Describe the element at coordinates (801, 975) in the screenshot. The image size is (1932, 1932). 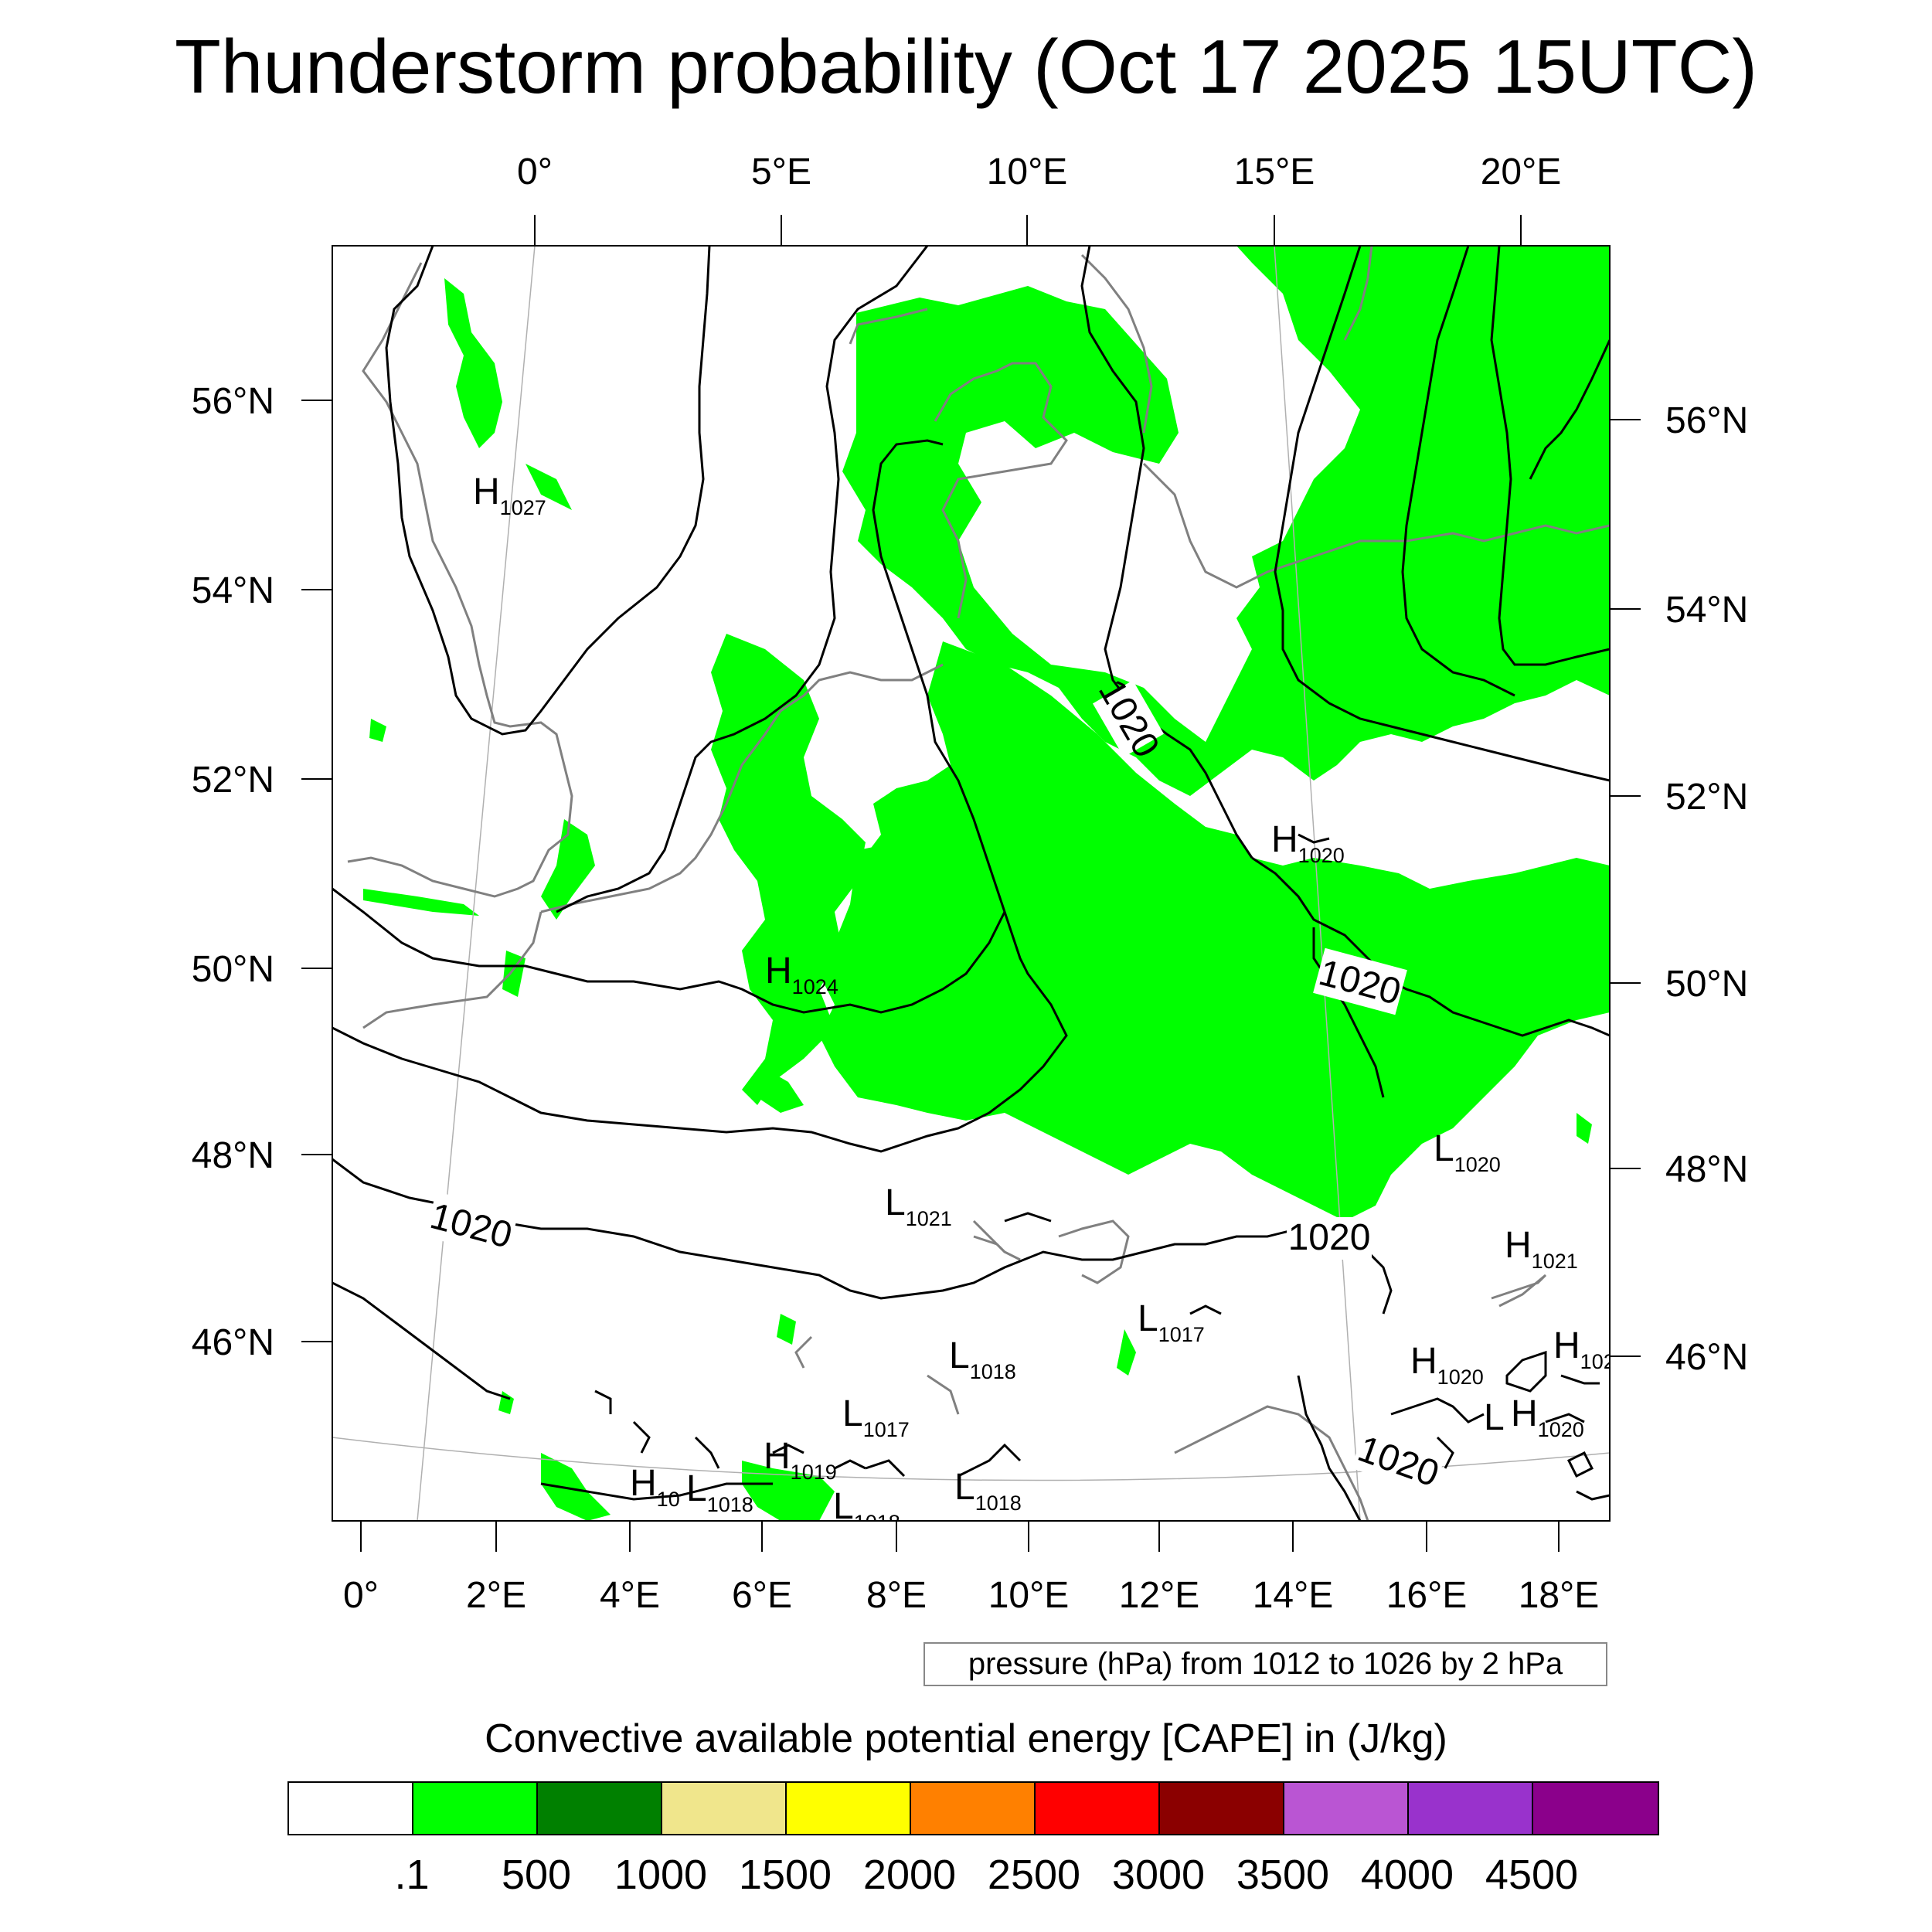
I see `pressure-center-high: H1024` at that location.